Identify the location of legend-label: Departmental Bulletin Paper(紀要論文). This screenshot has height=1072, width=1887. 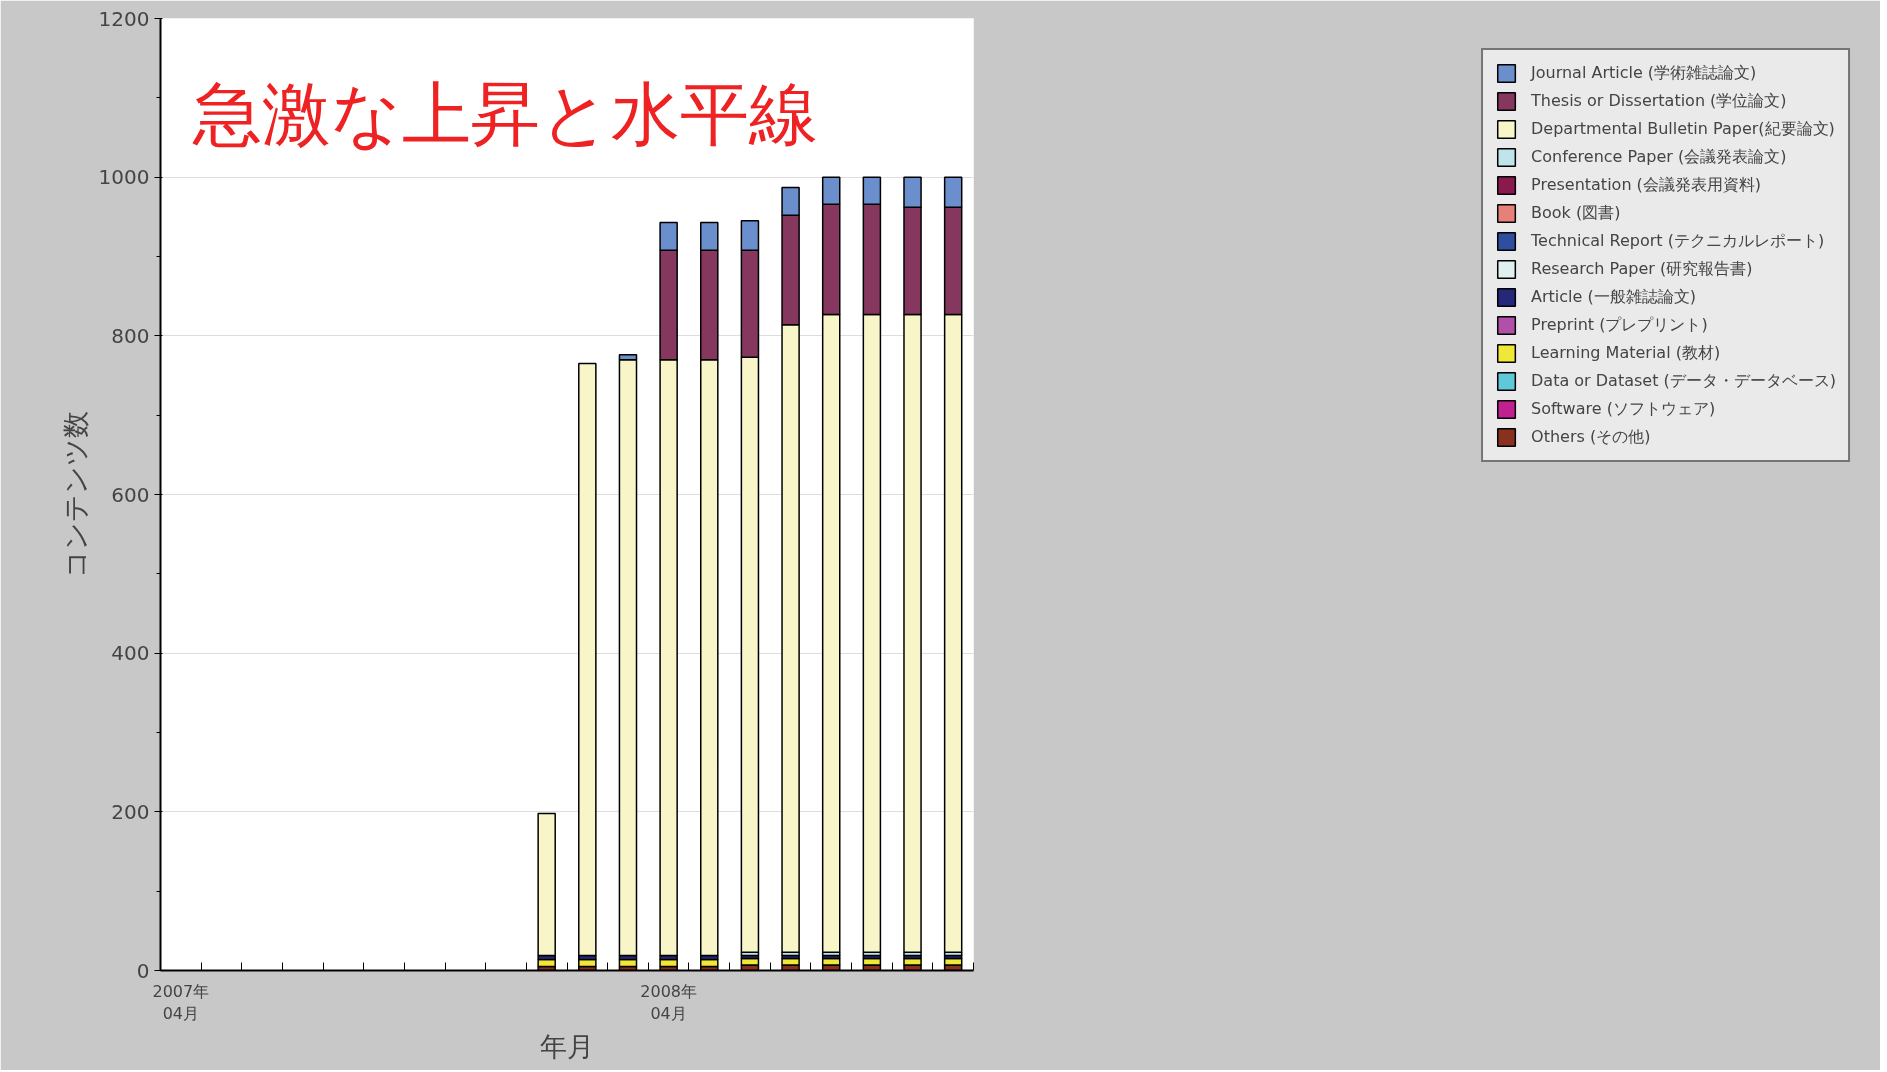
(1683, 129).